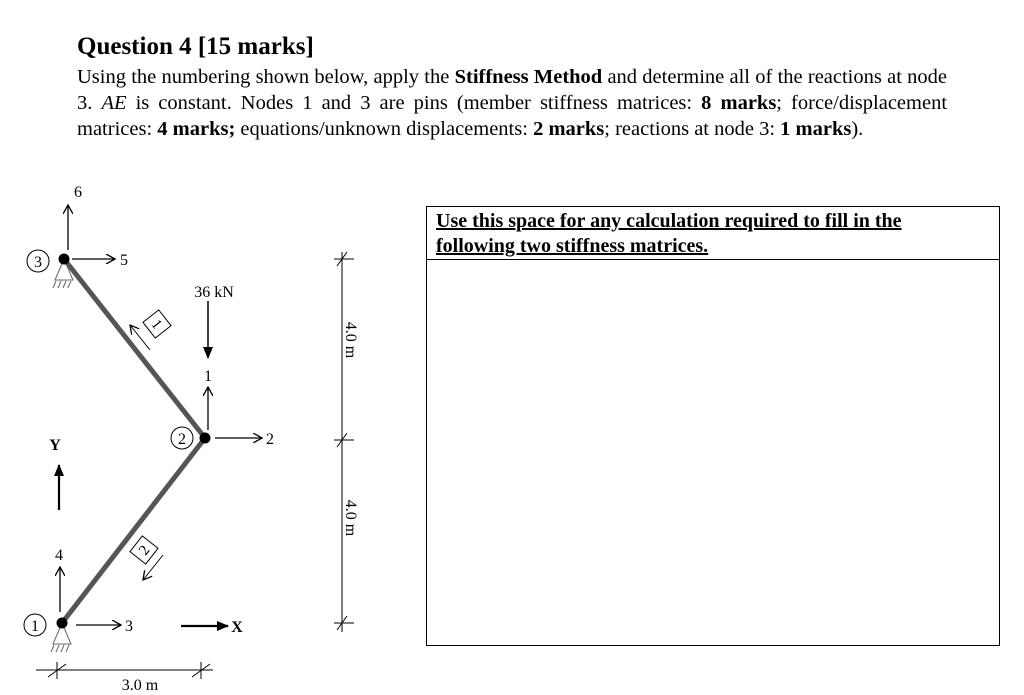  What do you see at coordinates (350, 340) in the screenshot?
I see `dim-vertical-top-label: 4.0 m` at bounding box center [350, 340].